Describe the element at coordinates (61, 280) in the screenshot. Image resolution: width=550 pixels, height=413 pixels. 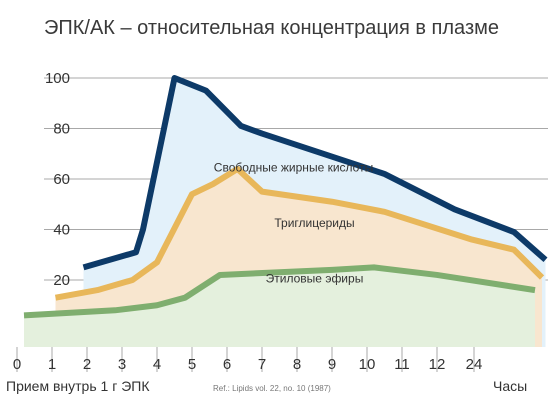
I see `y-tick-label: 20` at that location.